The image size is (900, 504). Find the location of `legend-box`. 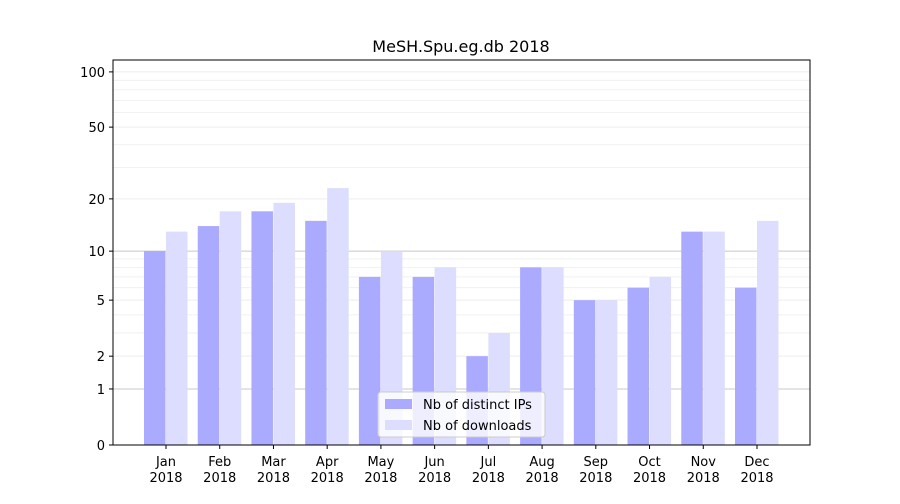

legend-box is located at coordinates (461, 414).